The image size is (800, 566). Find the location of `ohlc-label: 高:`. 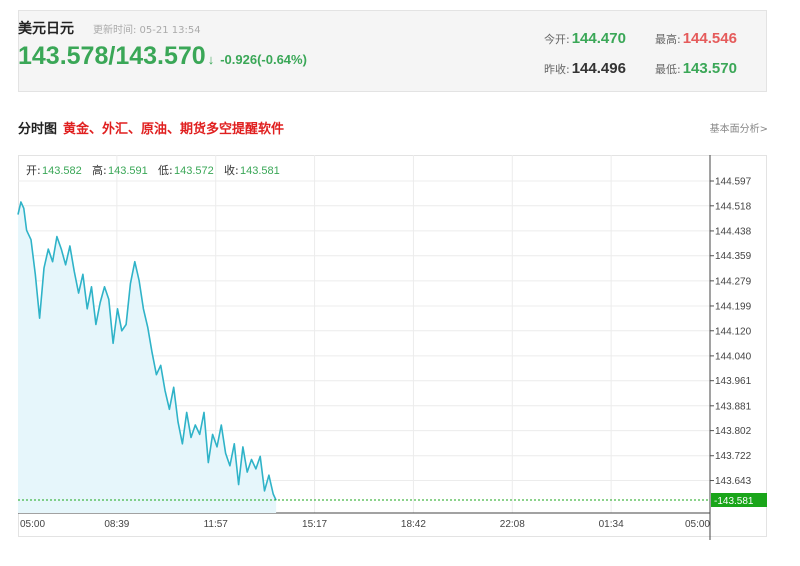

ohlc-label: 高: is located at coordinates (99, 170).